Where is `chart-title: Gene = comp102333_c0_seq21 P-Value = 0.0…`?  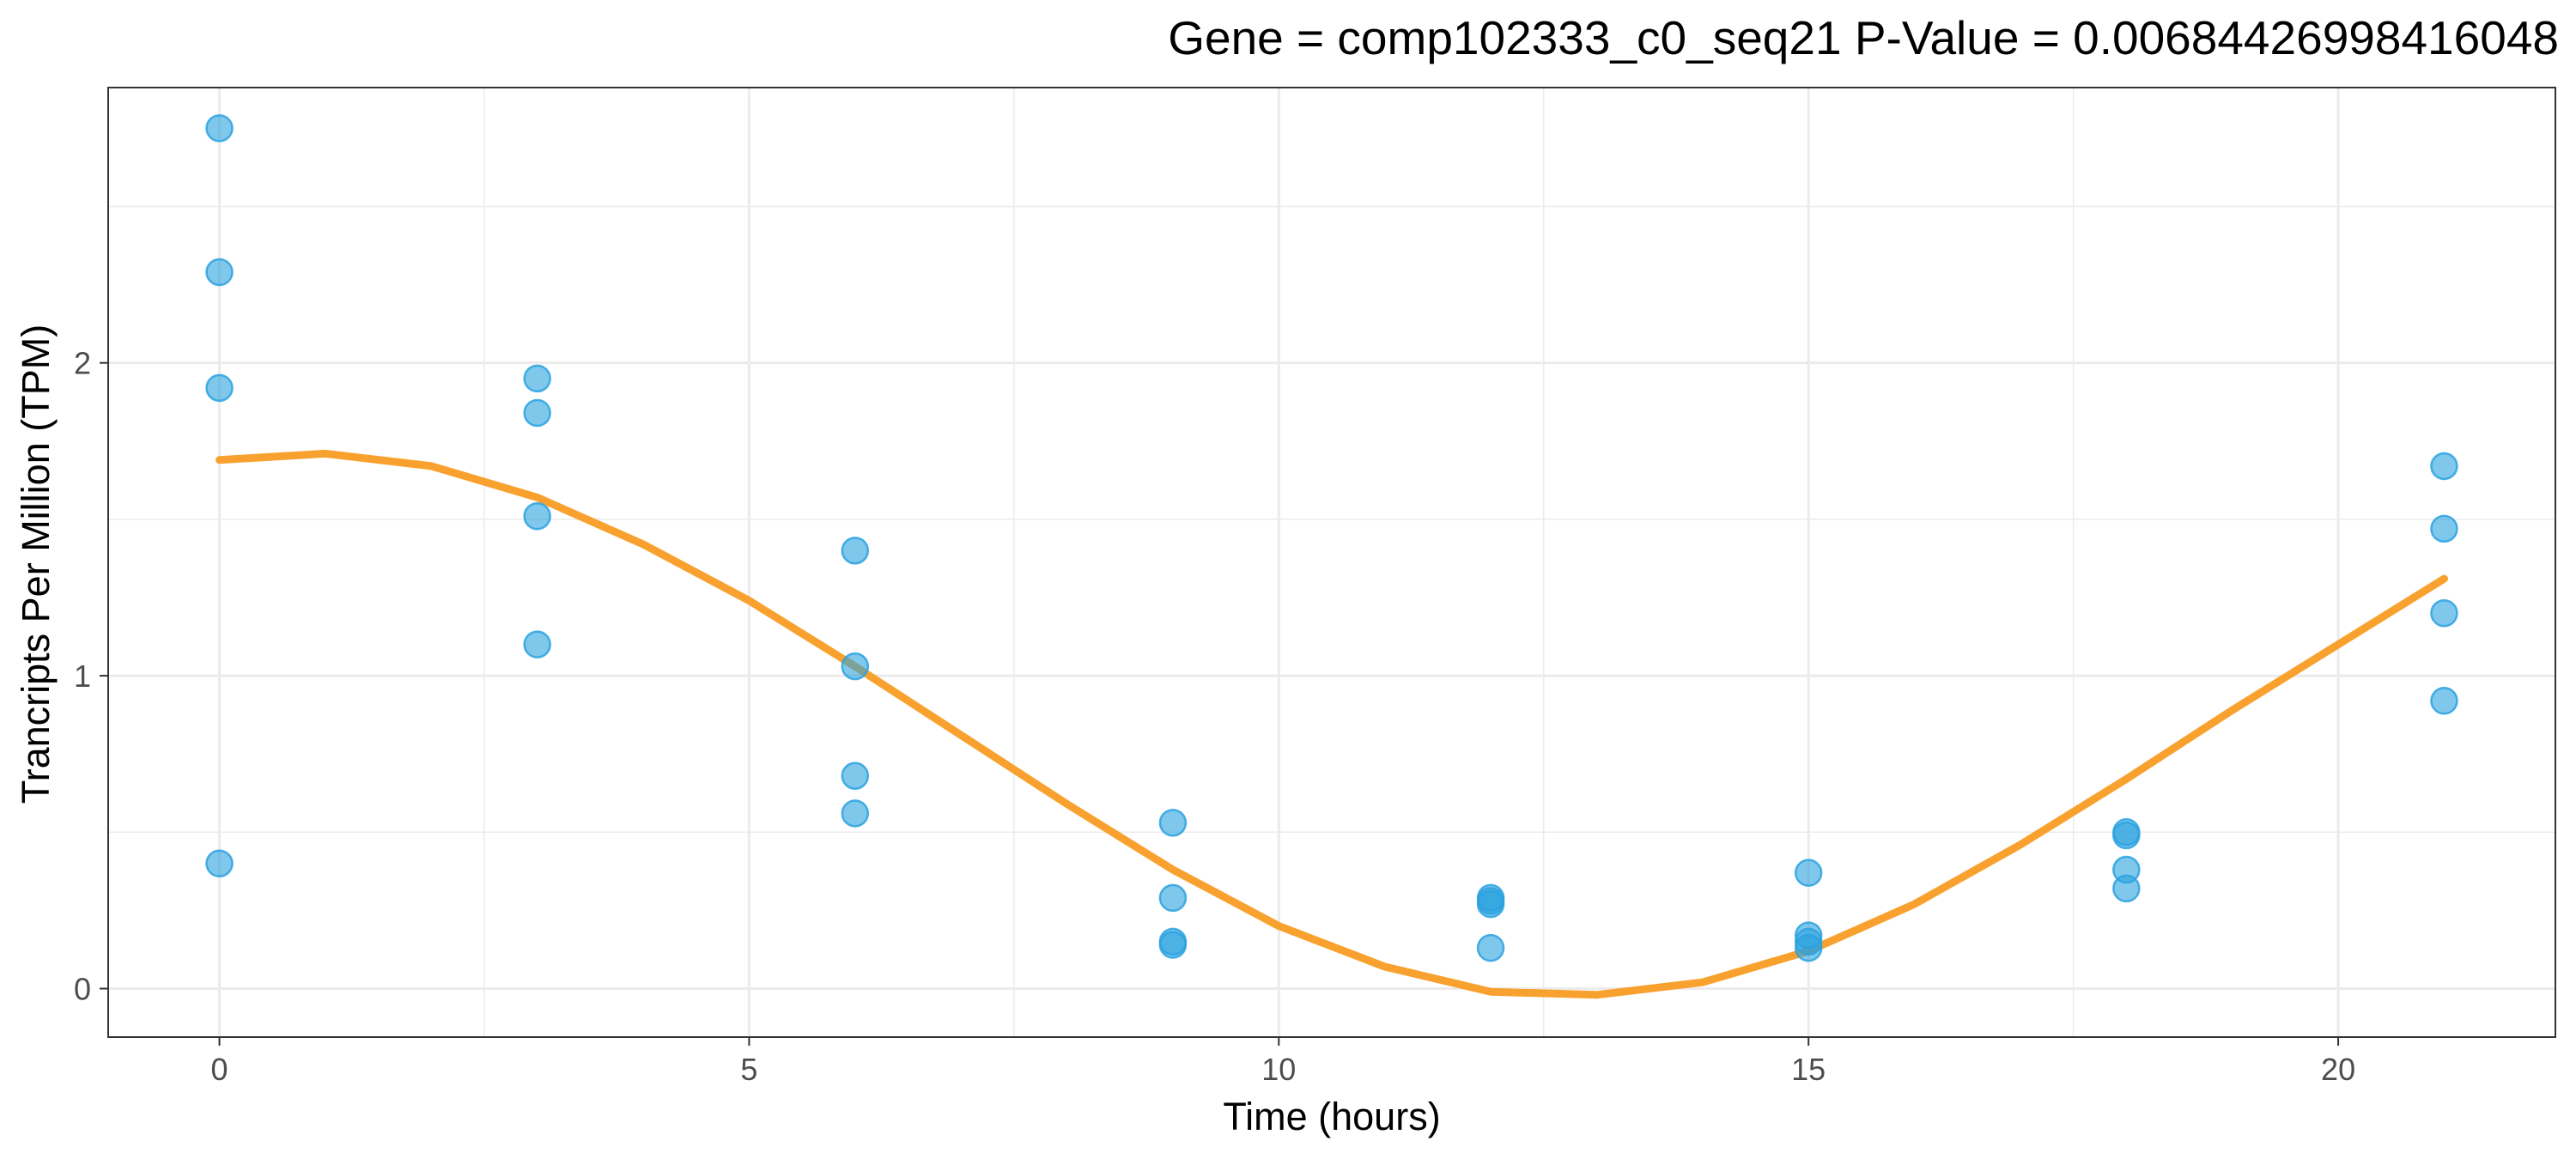 chart-title: Gene = comp102333_c0_seq21 P-Value = 0.0… is located at coordinates (1864, 37).